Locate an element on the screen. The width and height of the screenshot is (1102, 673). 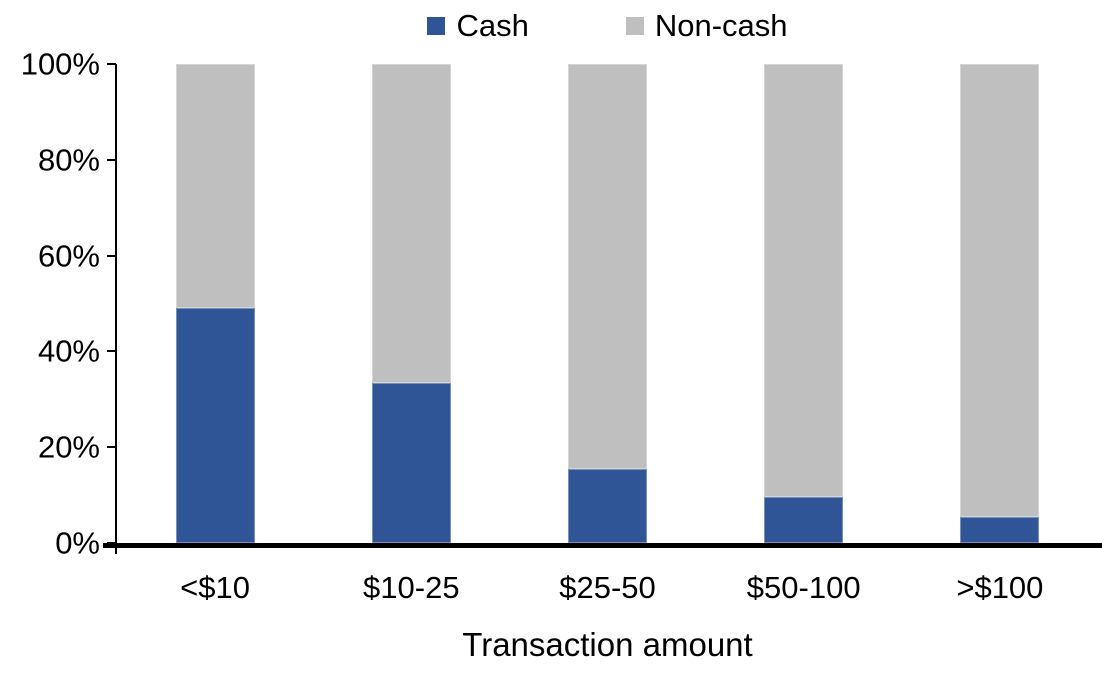
legend-label: Non-cash is located at coordinates (721, 25).